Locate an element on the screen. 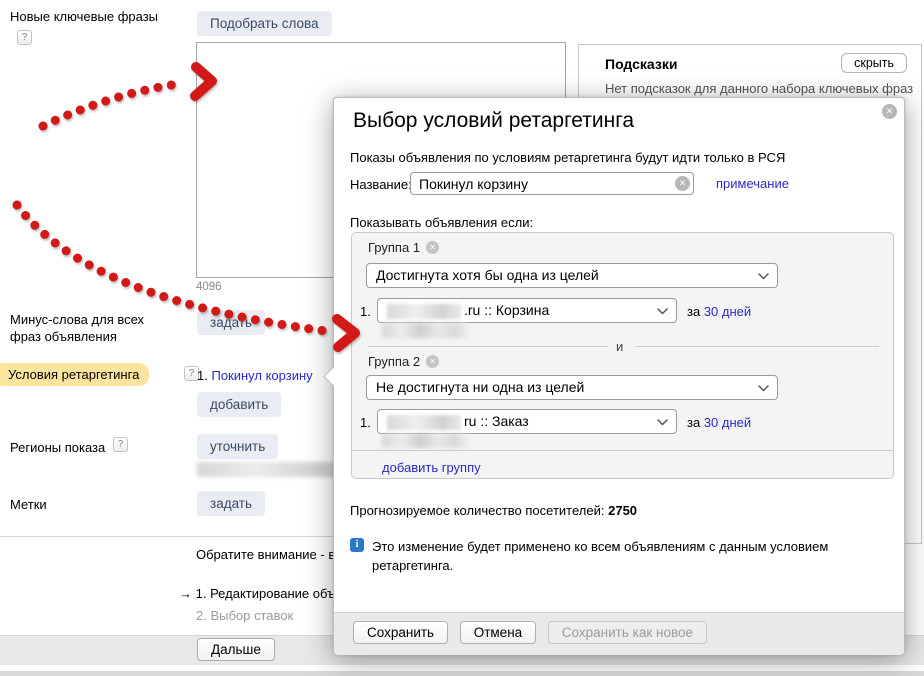  group-2-condition-select: Не достигнута ни одна из целей is located at coordinates (572, 387).